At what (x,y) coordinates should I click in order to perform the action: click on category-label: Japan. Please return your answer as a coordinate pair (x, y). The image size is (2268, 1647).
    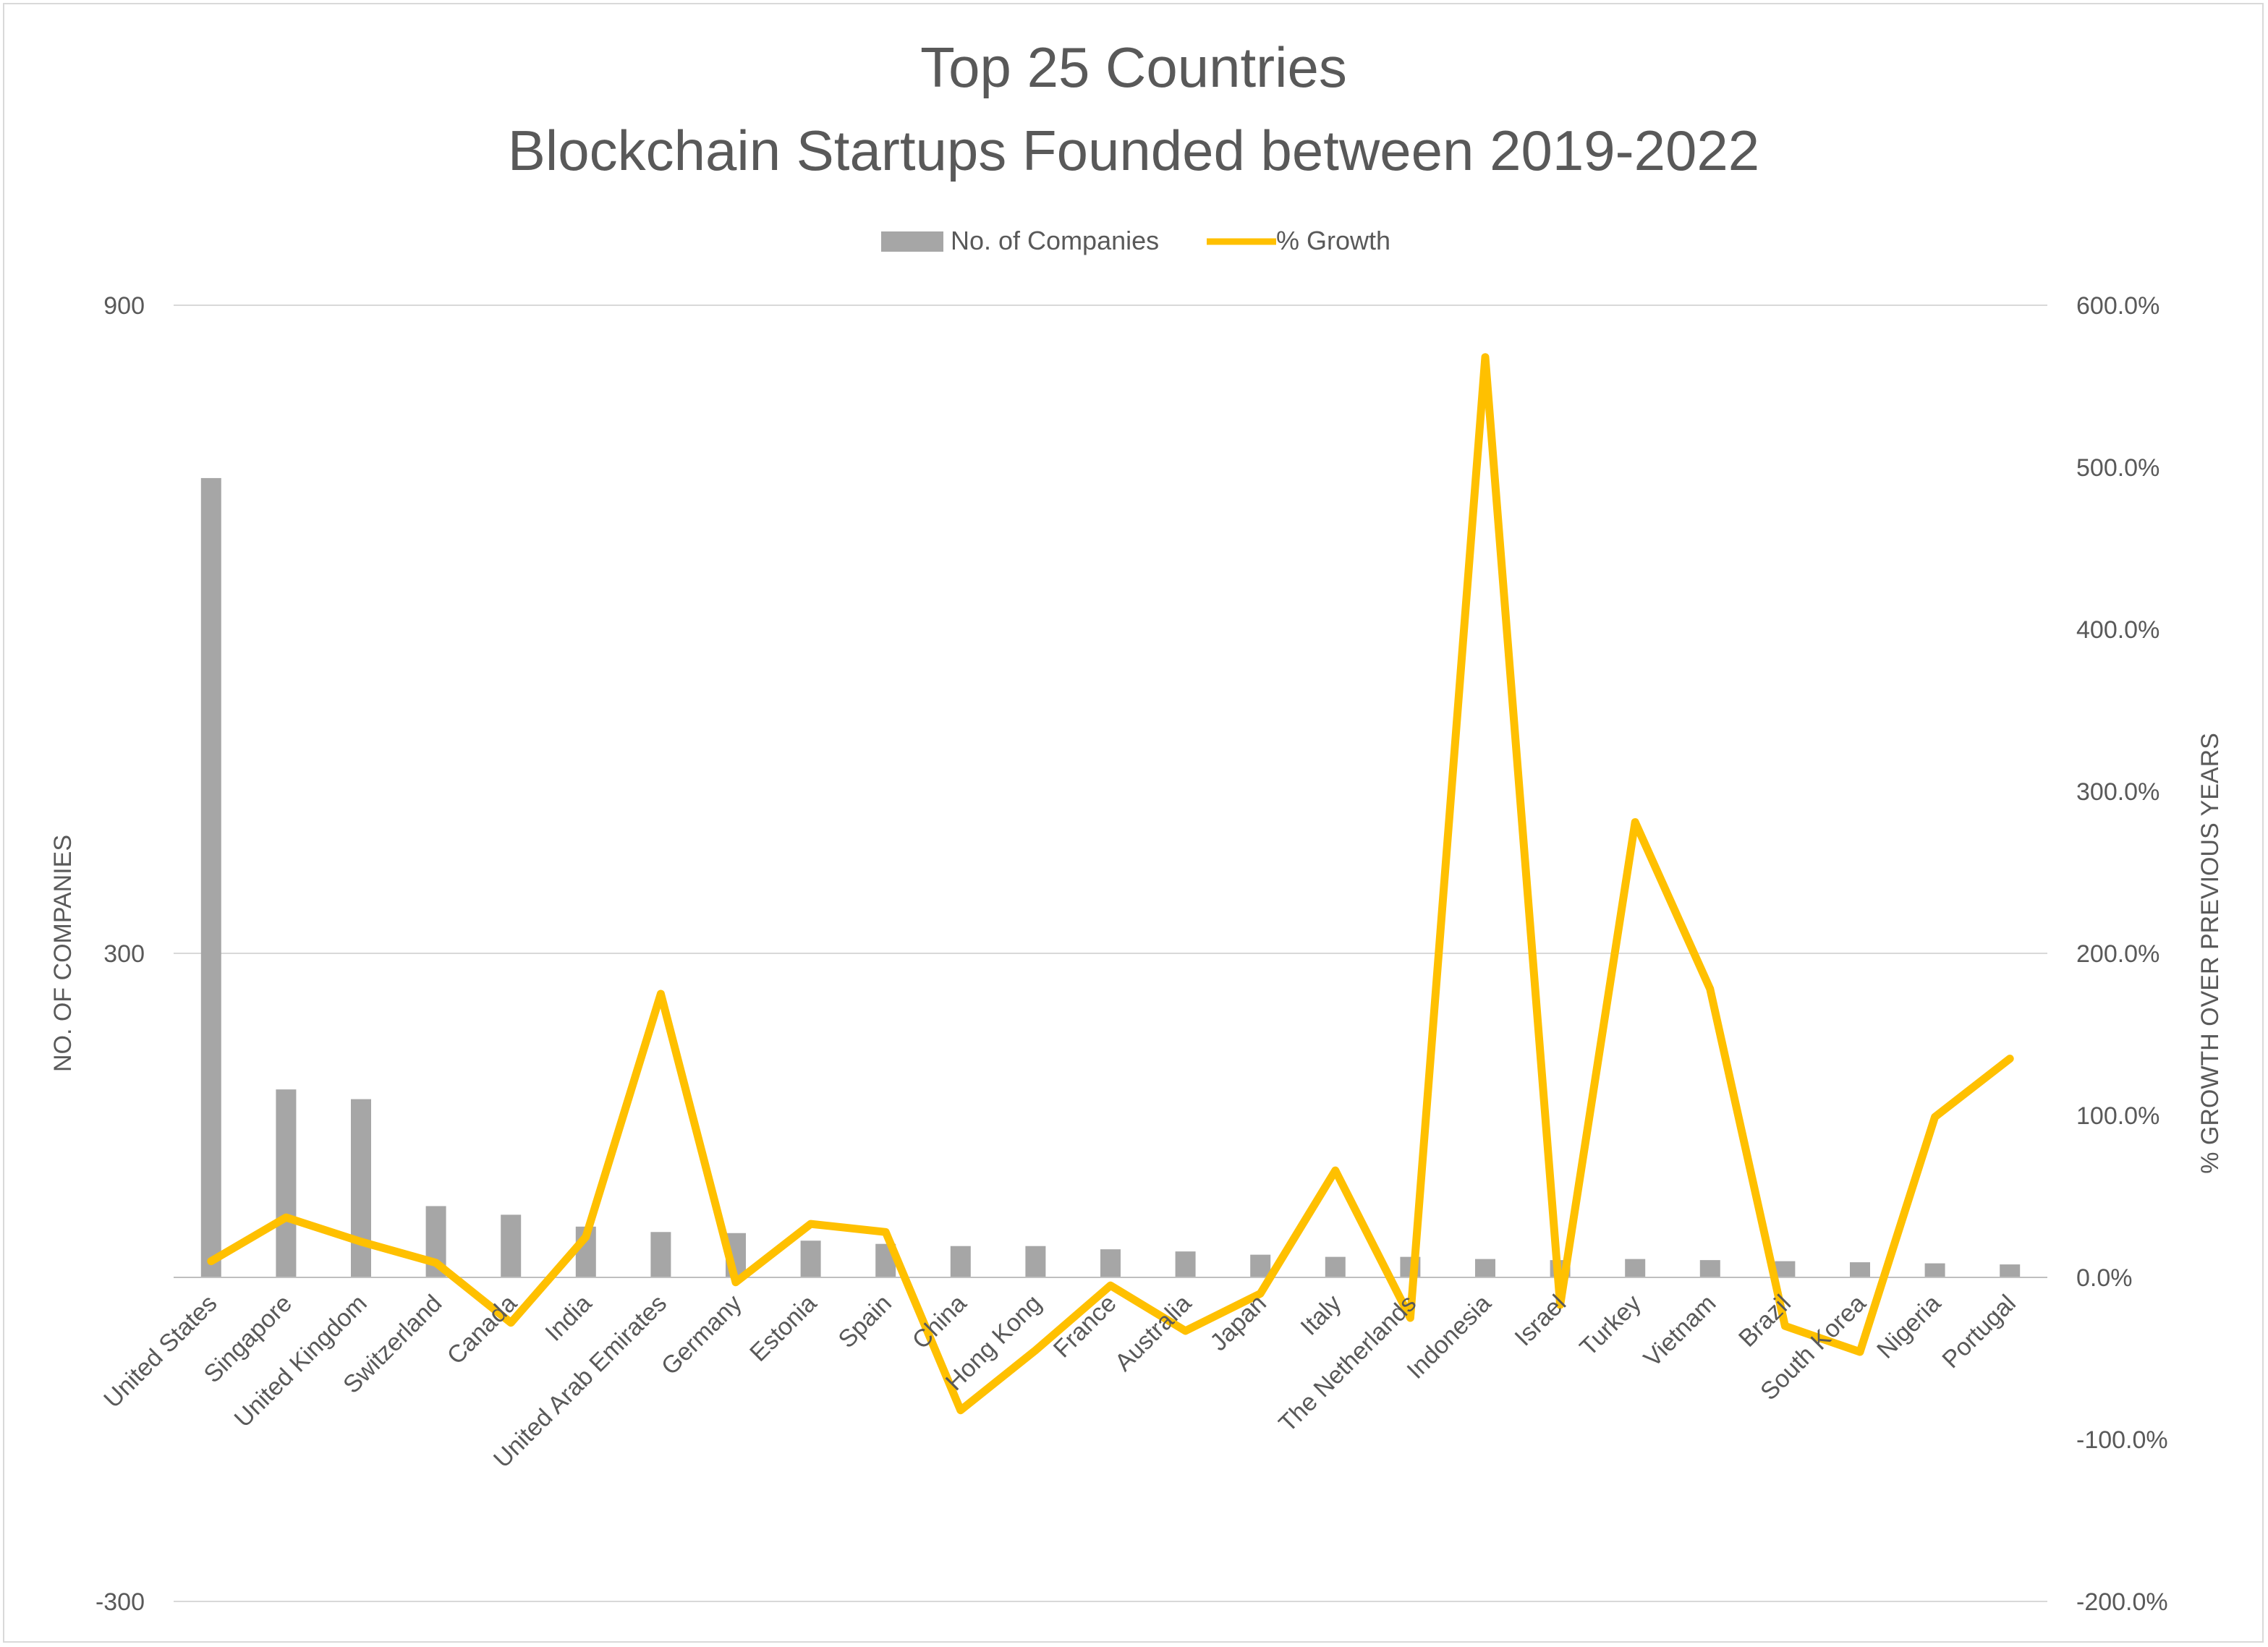
    Looking at the image, I should click on (1238, 1323).